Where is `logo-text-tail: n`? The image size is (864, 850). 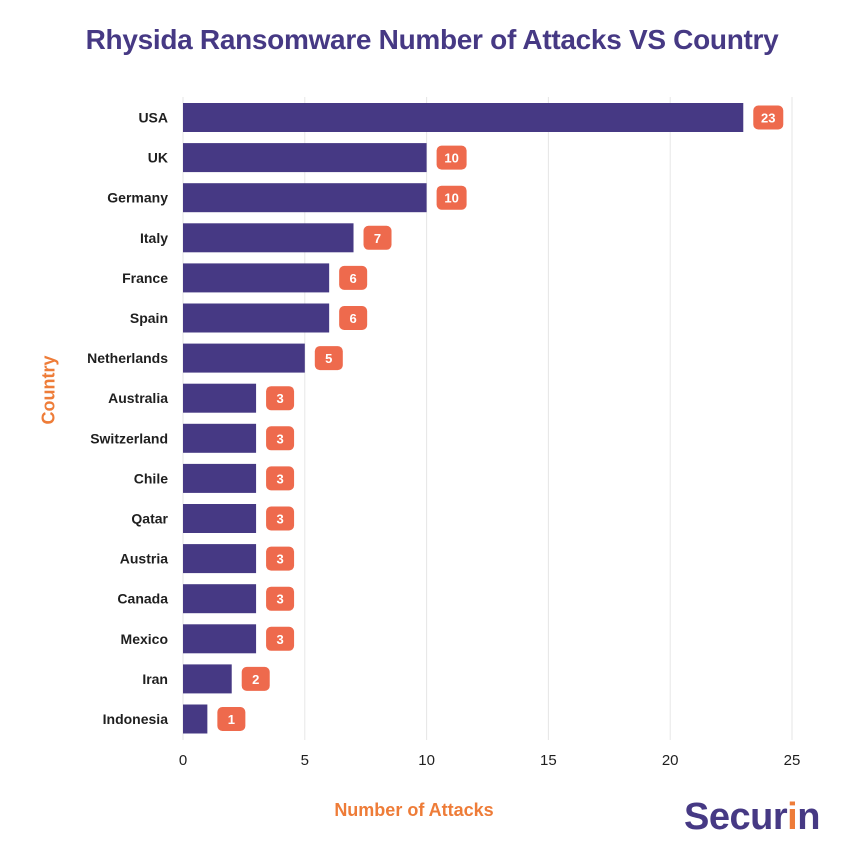 logo-text-tail: n is located at coordinates (808, 817).